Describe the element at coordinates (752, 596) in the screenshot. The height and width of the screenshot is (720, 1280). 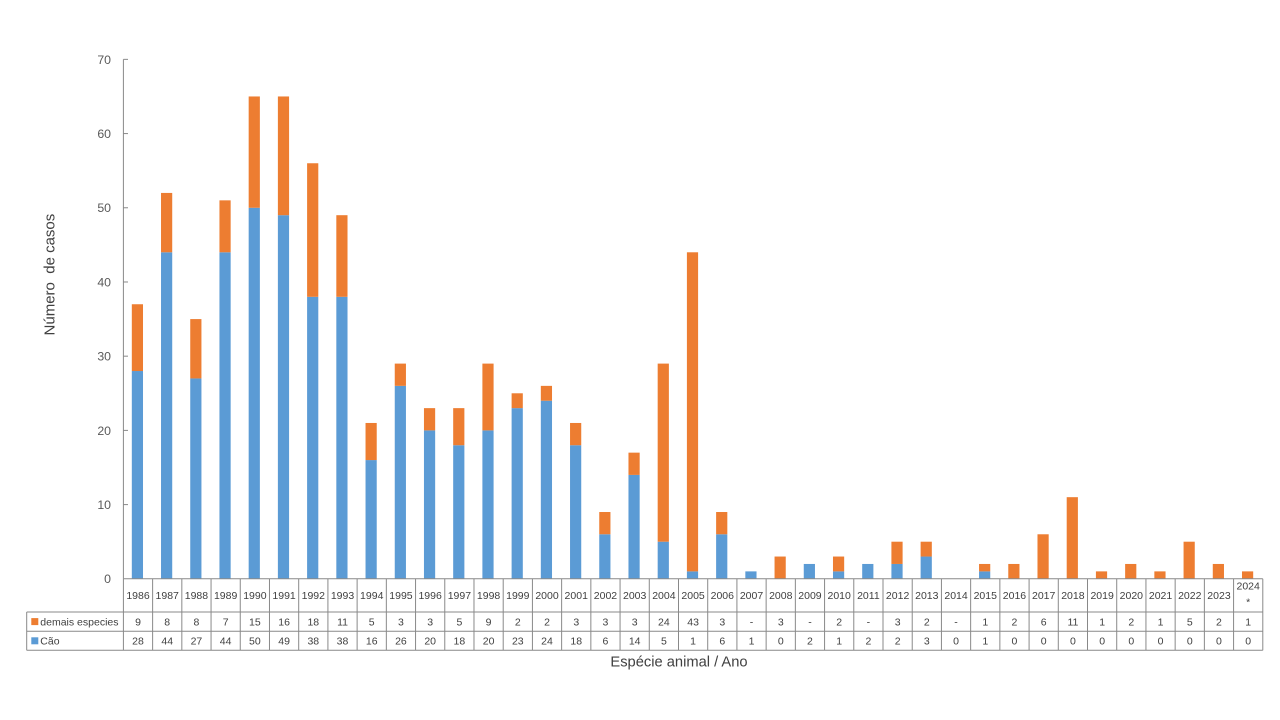
I see `svg-text: 2007` at that location.